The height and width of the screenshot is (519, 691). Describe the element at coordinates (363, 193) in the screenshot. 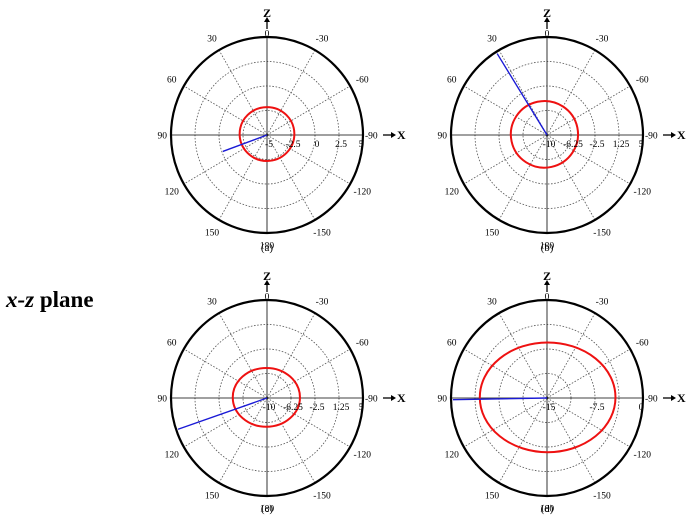

I see `angle-tick: -120` at that location.